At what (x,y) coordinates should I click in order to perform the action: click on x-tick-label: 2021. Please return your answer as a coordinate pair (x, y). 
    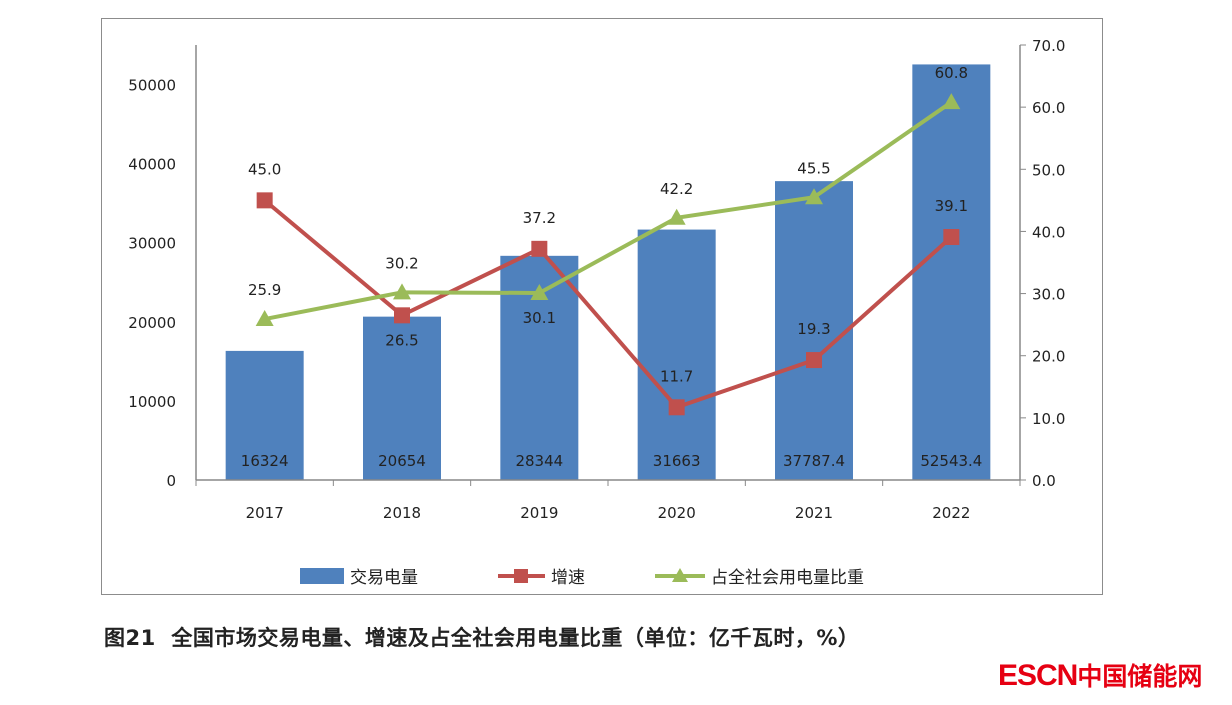
    Looking at the image, I should click on (814, 513).